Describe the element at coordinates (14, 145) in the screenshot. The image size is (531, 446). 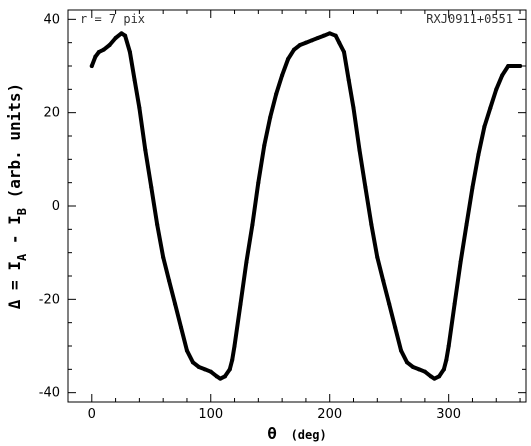
I see `y-axis-suffix: (arb. units)` at that location.